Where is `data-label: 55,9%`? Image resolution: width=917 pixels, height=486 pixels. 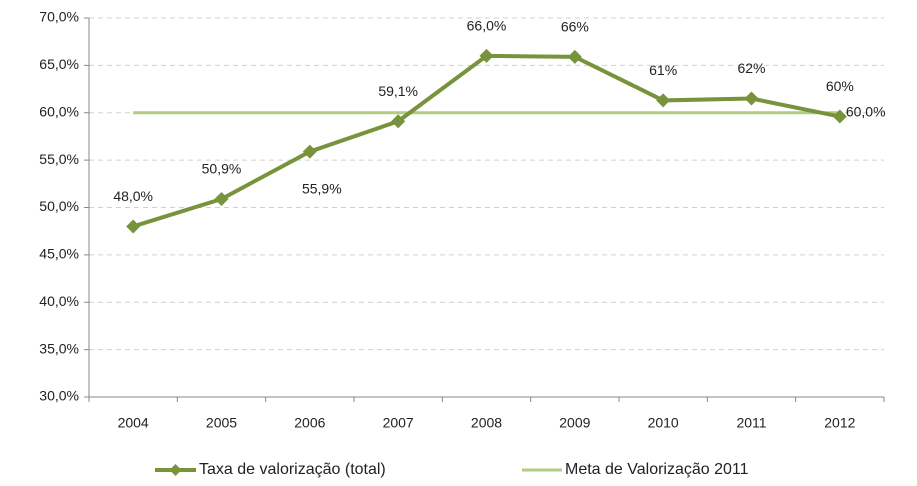
data-label: 55,9% is located at coordinates (322, 188).